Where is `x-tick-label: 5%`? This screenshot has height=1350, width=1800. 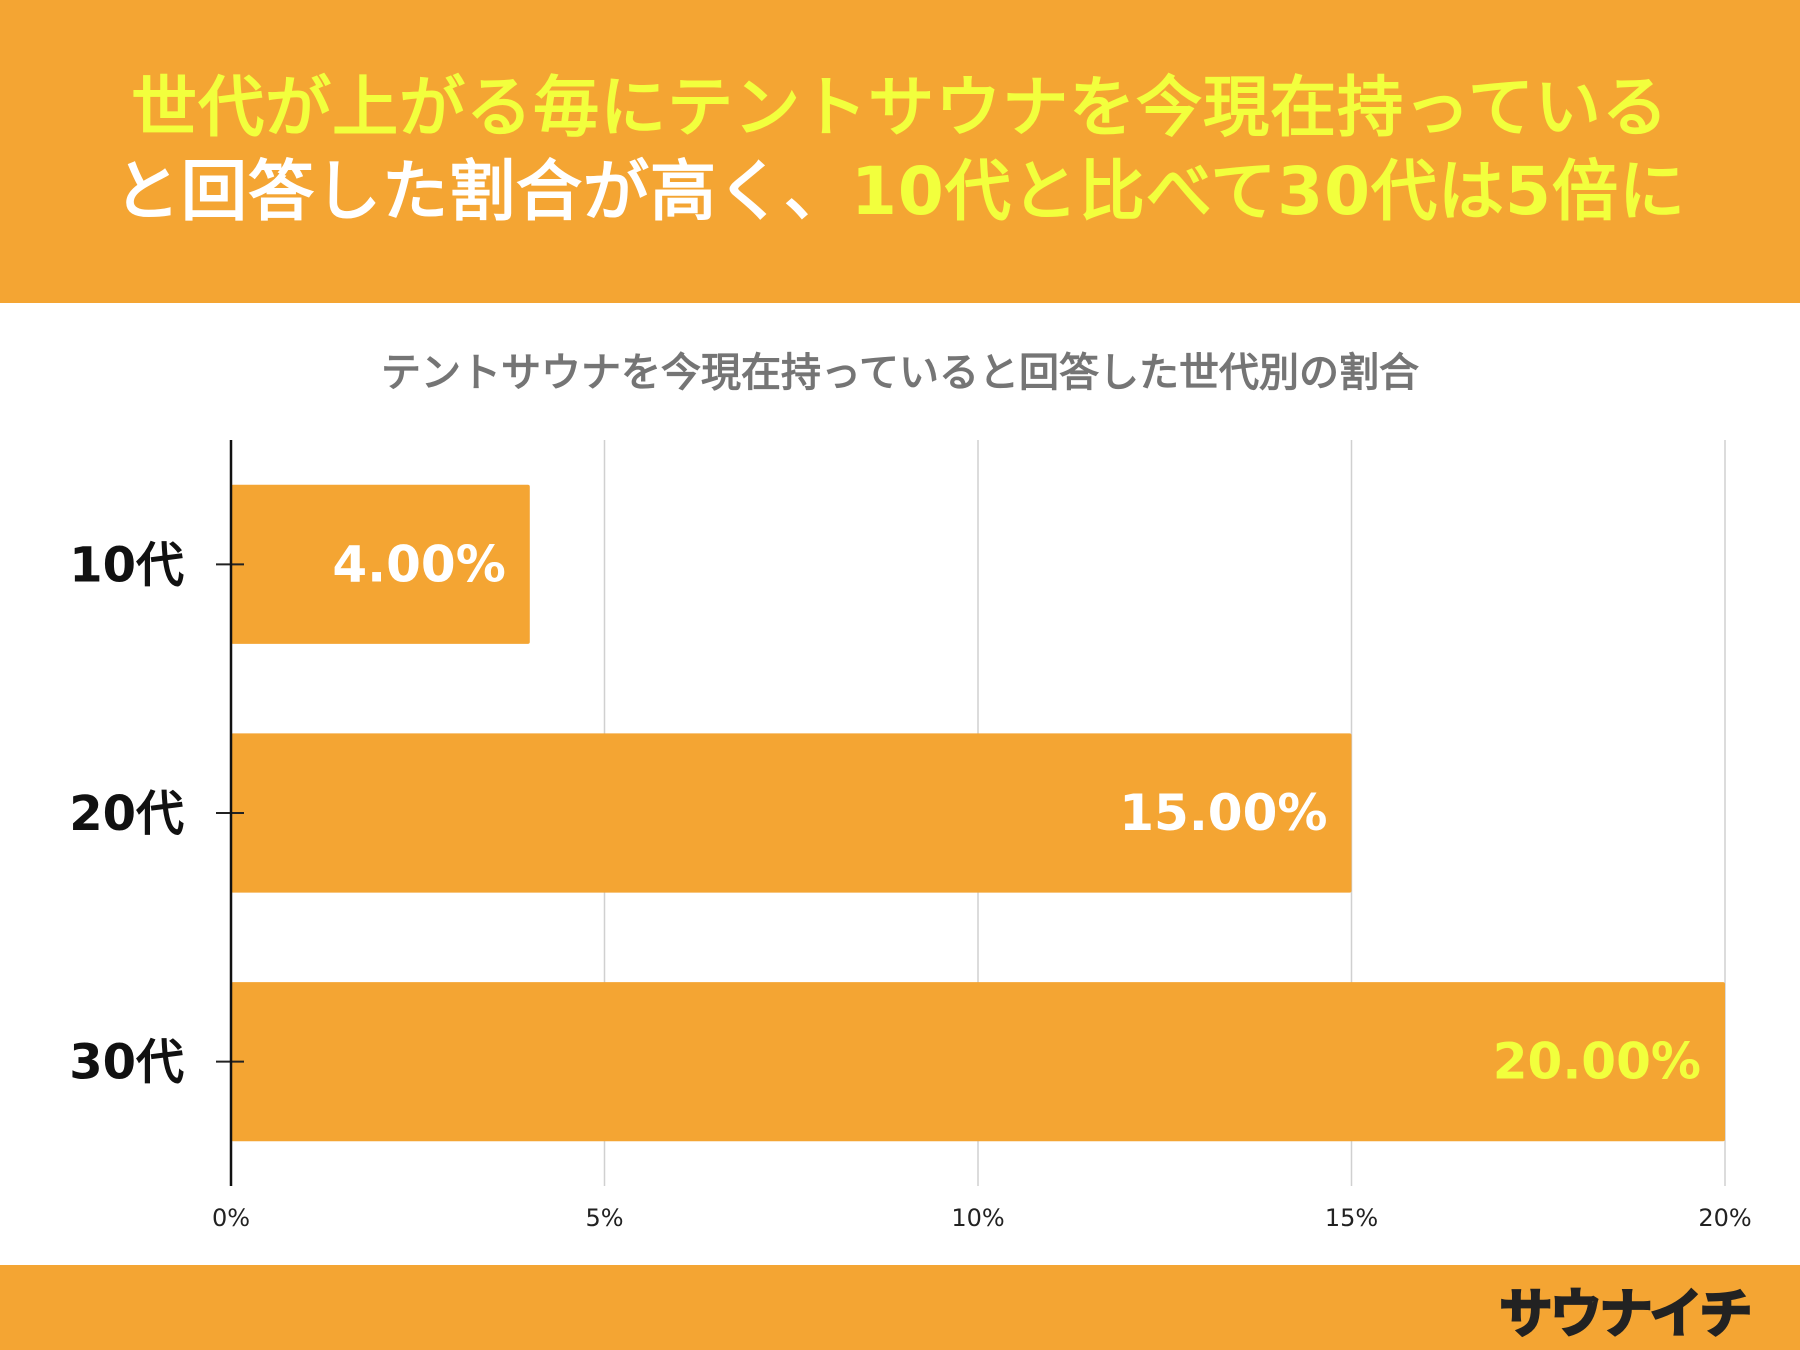 x-tick-label: 5% is located at coordinates (604, 1218).